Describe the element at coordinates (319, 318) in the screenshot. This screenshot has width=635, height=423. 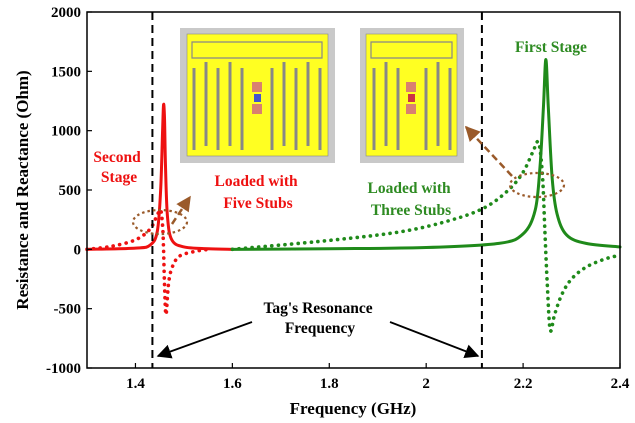
I see `resonance-label: Tag's Resonance Frequency` at that location.